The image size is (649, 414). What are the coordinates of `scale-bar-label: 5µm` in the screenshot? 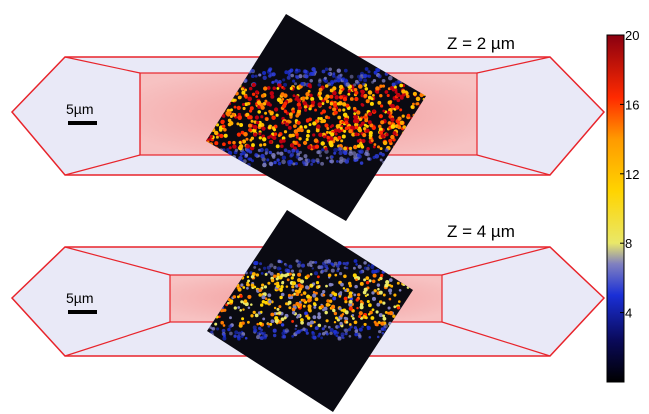 It's located at (80, 109).